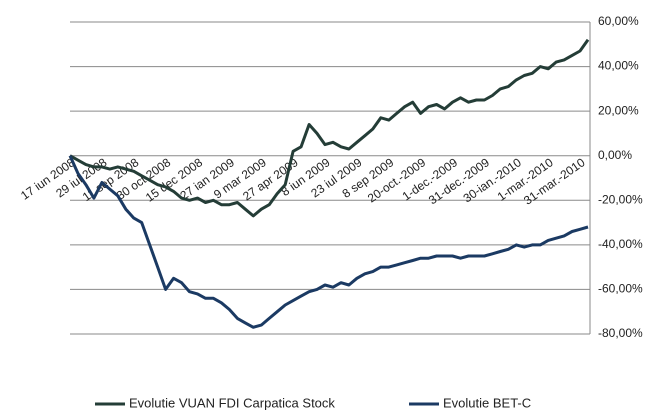  What do you see at coordinates (618, 66) in the screenshot?
I see `y-tick-label: 40,00%` at bounding box center [618, 66].